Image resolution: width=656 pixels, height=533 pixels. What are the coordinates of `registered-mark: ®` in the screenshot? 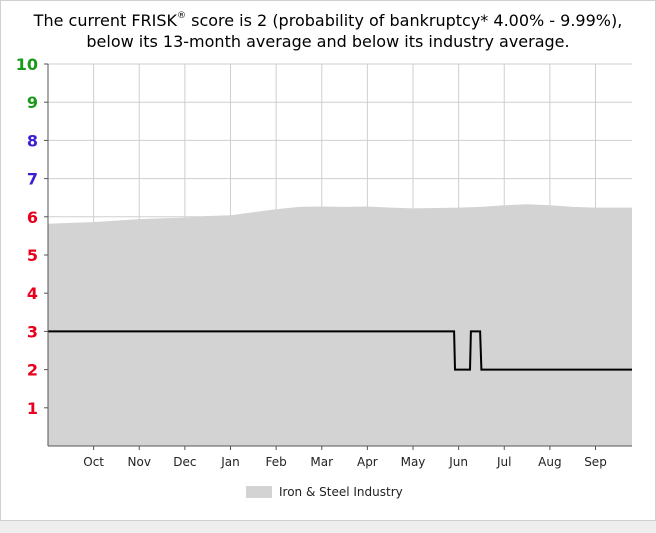 It's located at (182, 16).